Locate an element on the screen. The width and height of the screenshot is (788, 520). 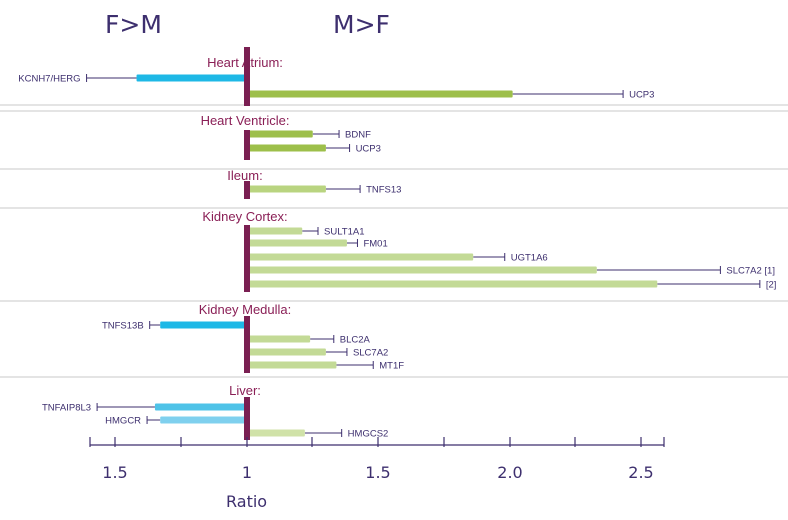
bar-kidney-medulla-mt1f is located at coordinates (292, 365).